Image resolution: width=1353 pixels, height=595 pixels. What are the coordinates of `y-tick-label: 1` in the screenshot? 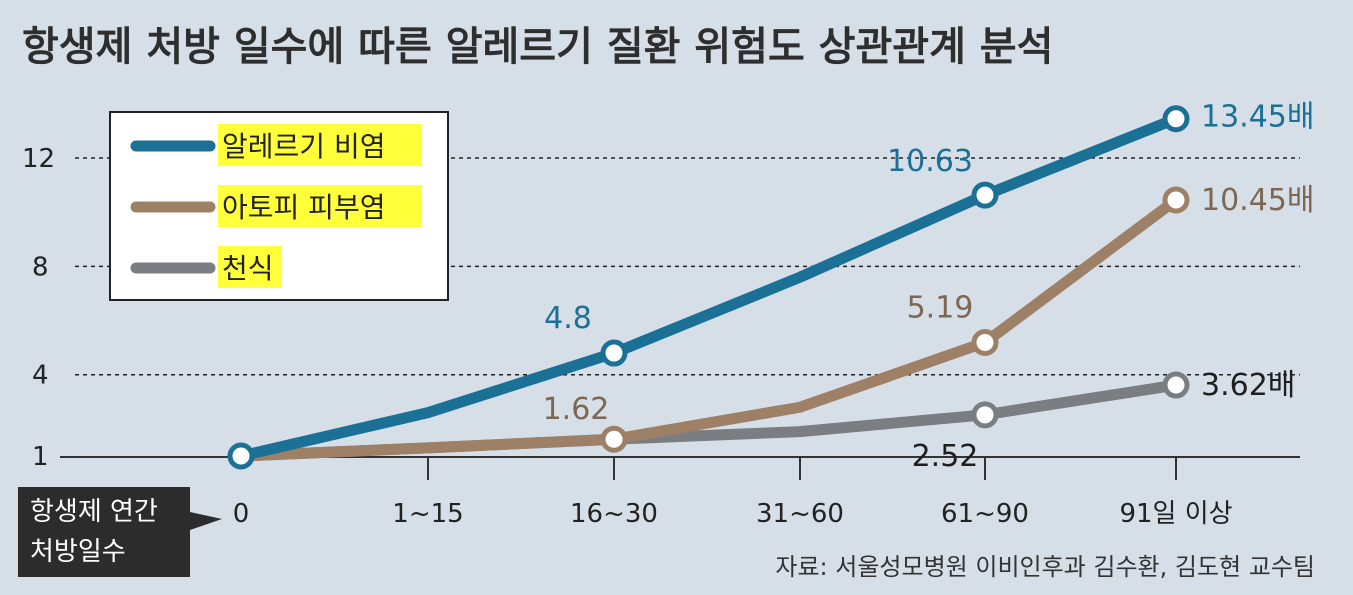 It's located at (40, 457).